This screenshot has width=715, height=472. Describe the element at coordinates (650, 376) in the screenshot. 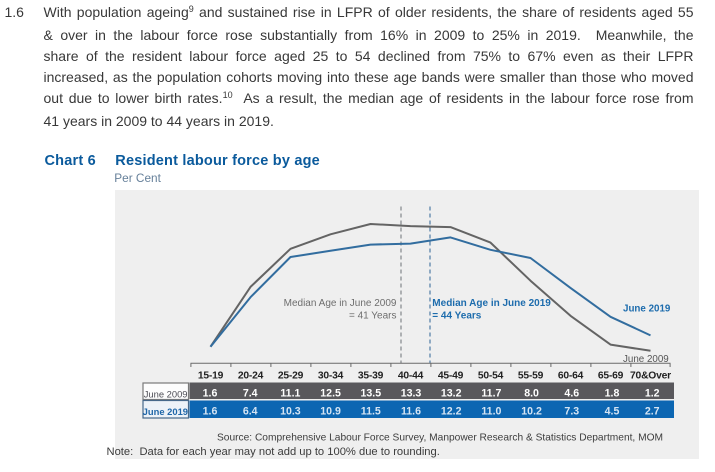

I see `svg-text: 70&Over` at that location.